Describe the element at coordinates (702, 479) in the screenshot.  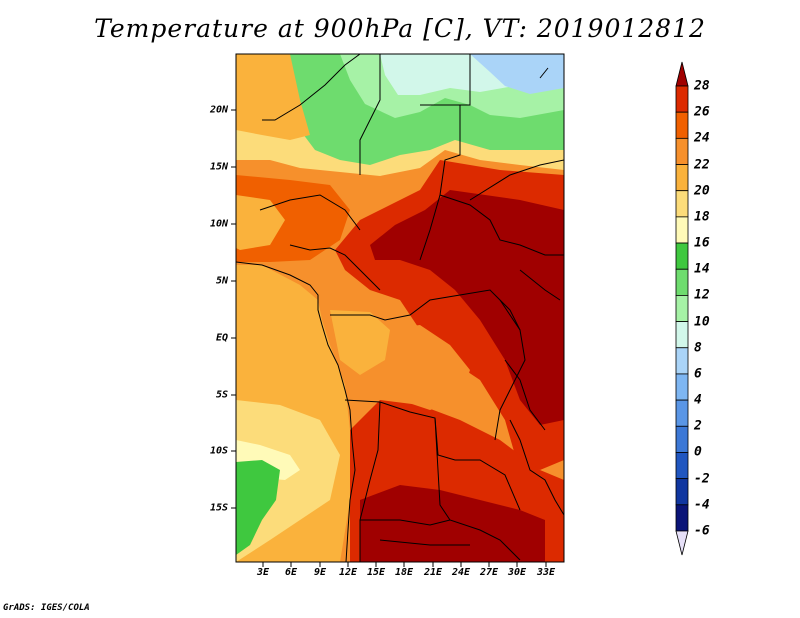
I see `colorbar-level-label: -2` at that location.